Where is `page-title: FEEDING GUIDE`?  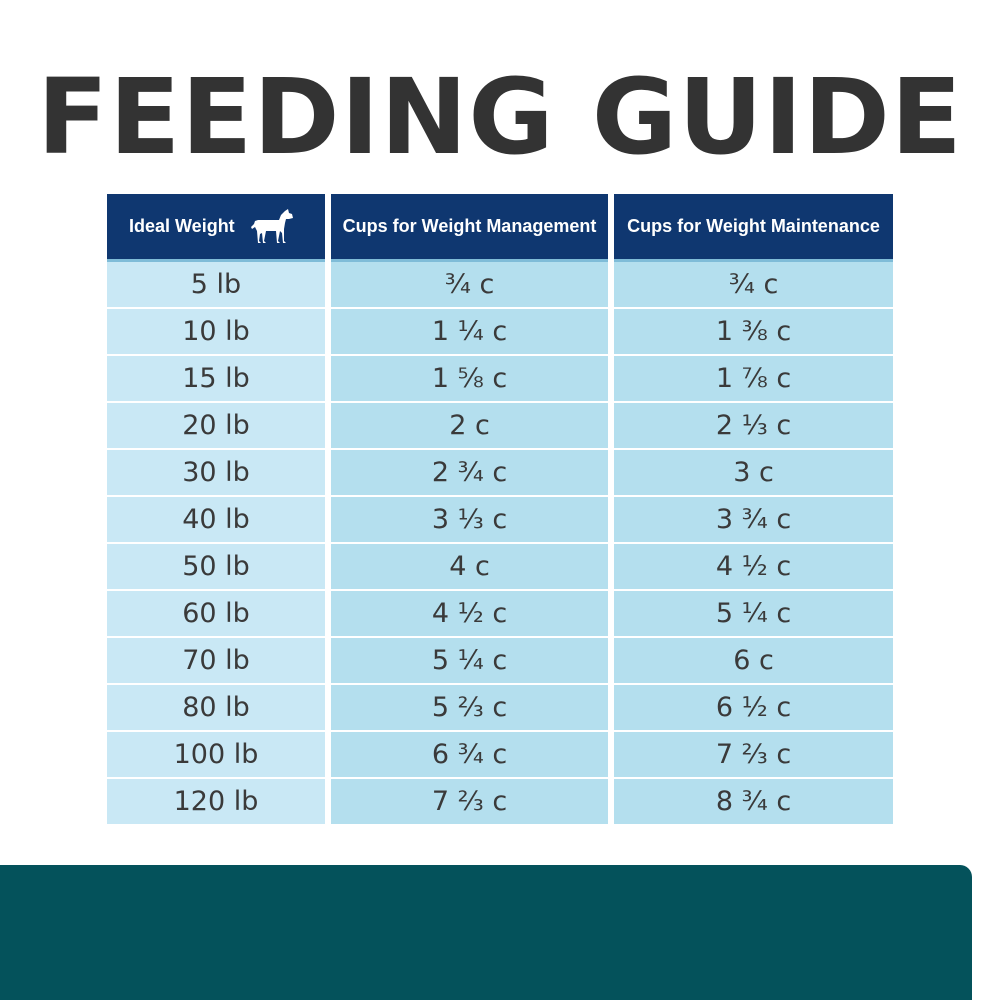
page-title: FEEDING GUIDE is located at coordinates (500, 117).